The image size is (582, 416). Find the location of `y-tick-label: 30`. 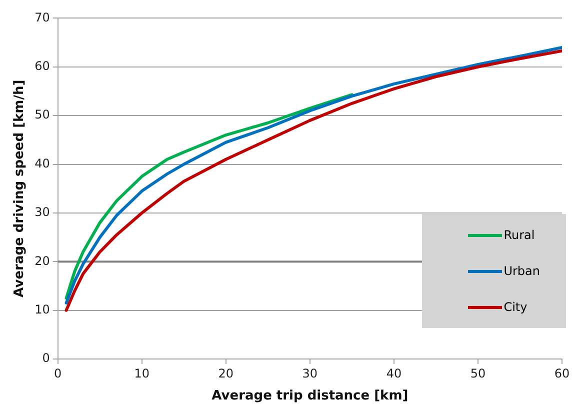

y-tick-label: 30 is located at coordinates (42, 212).